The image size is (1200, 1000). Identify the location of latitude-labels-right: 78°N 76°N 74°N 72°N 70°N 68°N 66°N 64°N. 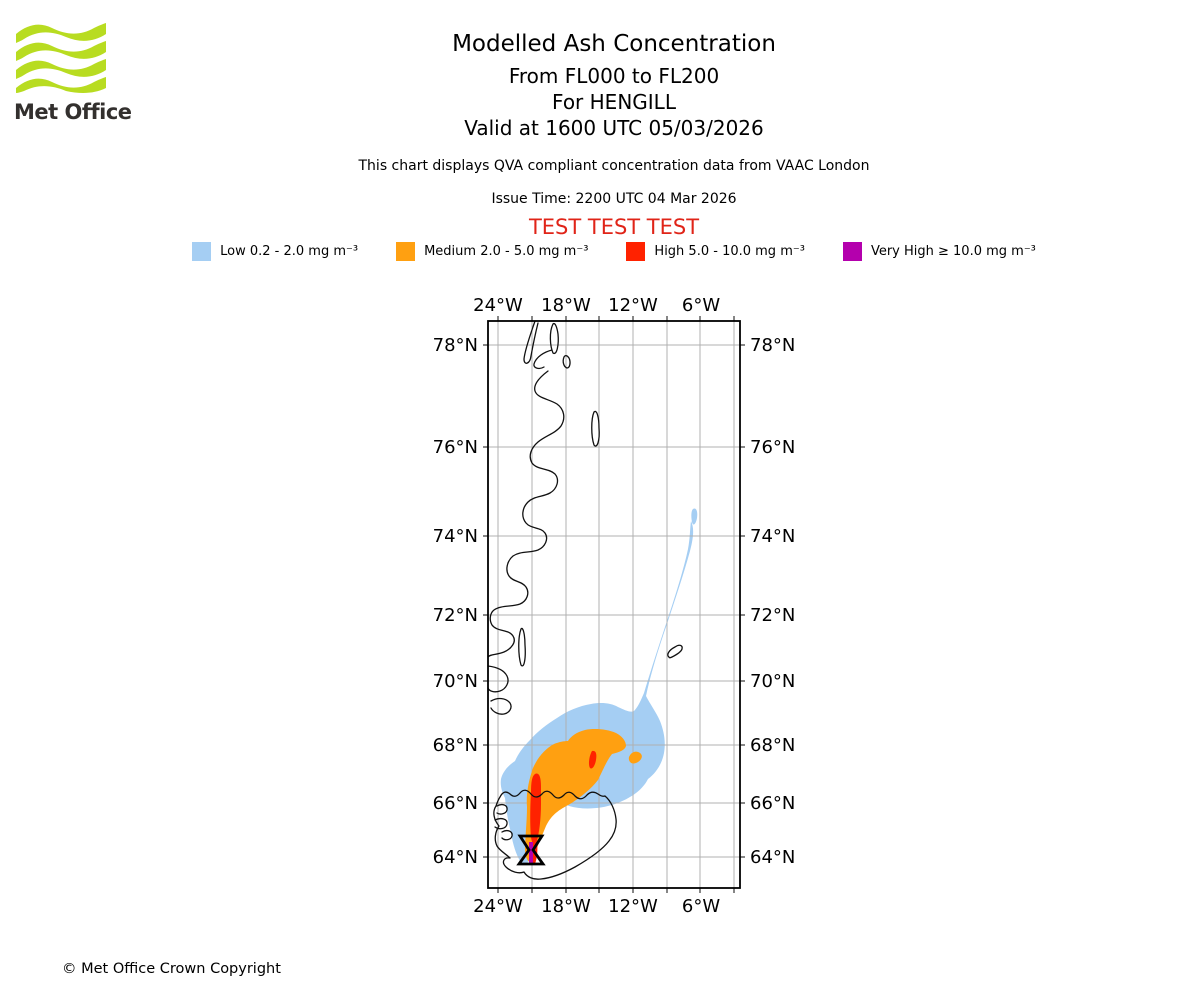
(772, 601).